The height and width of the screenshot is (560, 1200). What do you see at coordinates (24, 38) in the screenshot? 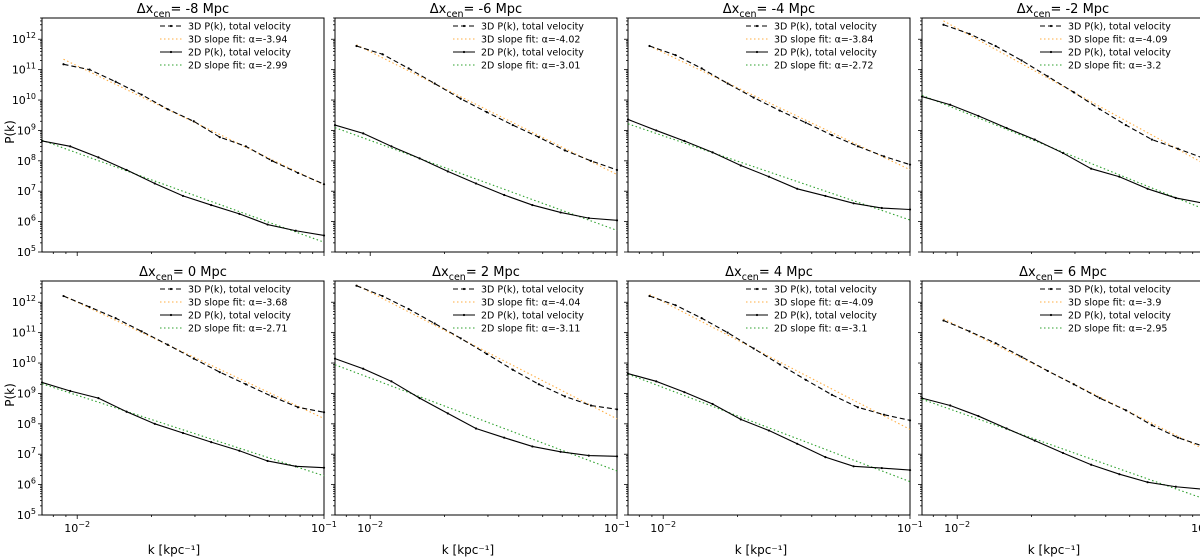
I see `y-tick-label: 1012` at bounding box center [24, 38].